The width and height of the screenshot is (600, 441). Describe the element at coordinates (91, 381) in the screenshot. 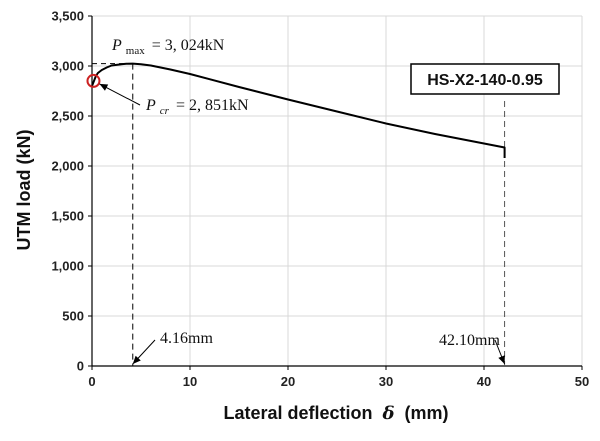

I see `x-tick-label: 0` at that location.